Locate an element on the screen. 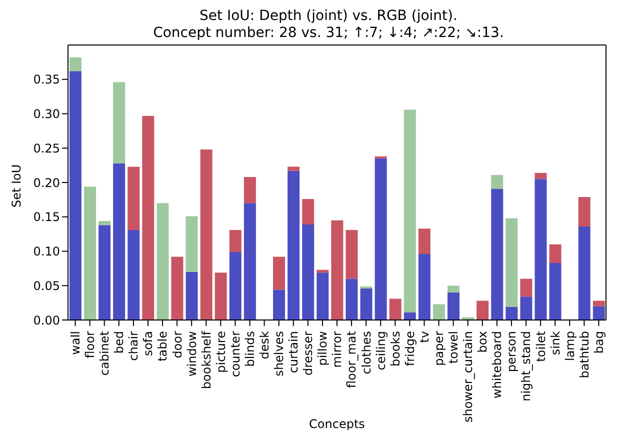 This screenshot has height=438, width=617. x-tick-label: pillow is located at coordinates (323, 348).